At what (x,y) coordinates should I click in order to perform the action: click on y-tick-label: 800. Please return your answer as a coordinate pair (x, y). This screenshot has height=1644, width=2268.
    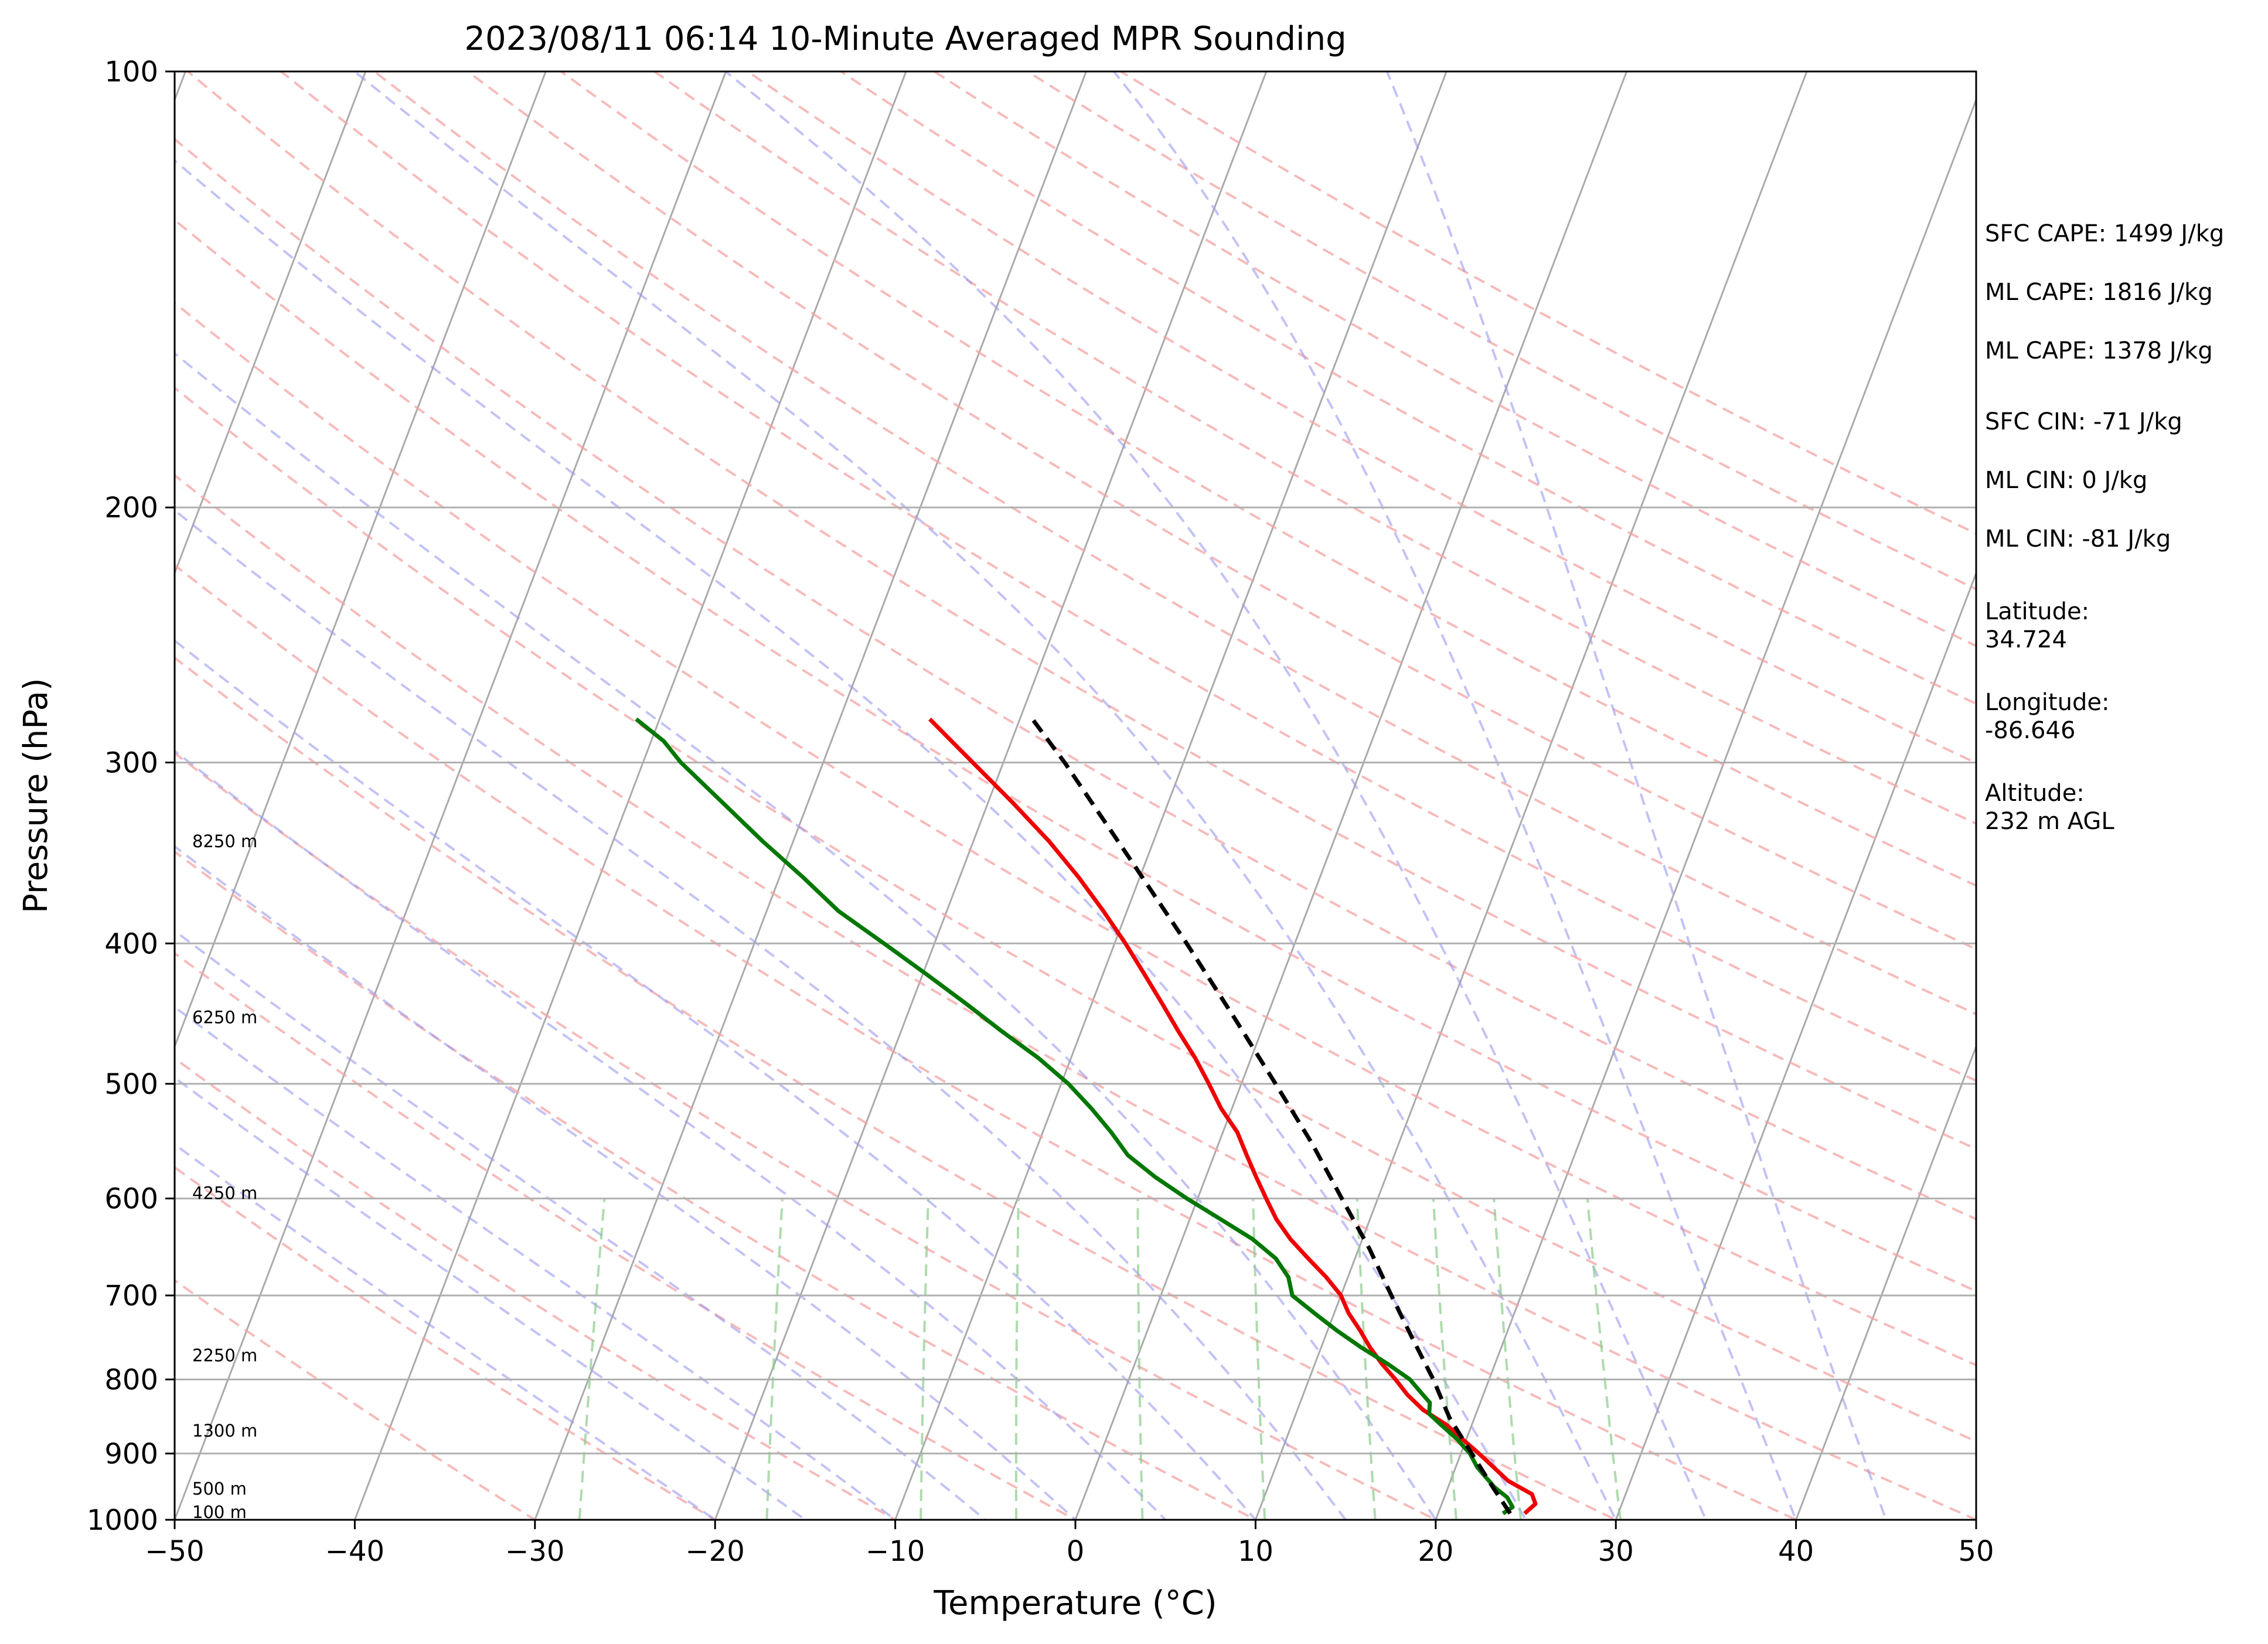
    Looking at the image, I should click on (131, 1380).